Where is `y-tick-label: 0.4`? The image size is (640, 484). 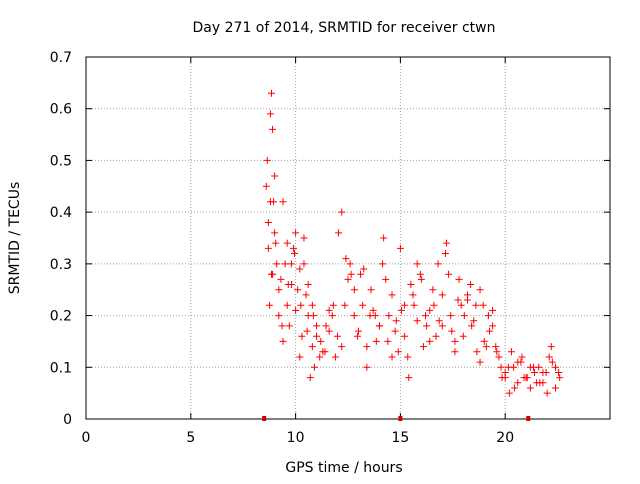 y-tick-label: 0.4 is located at coordinates (61, 213).